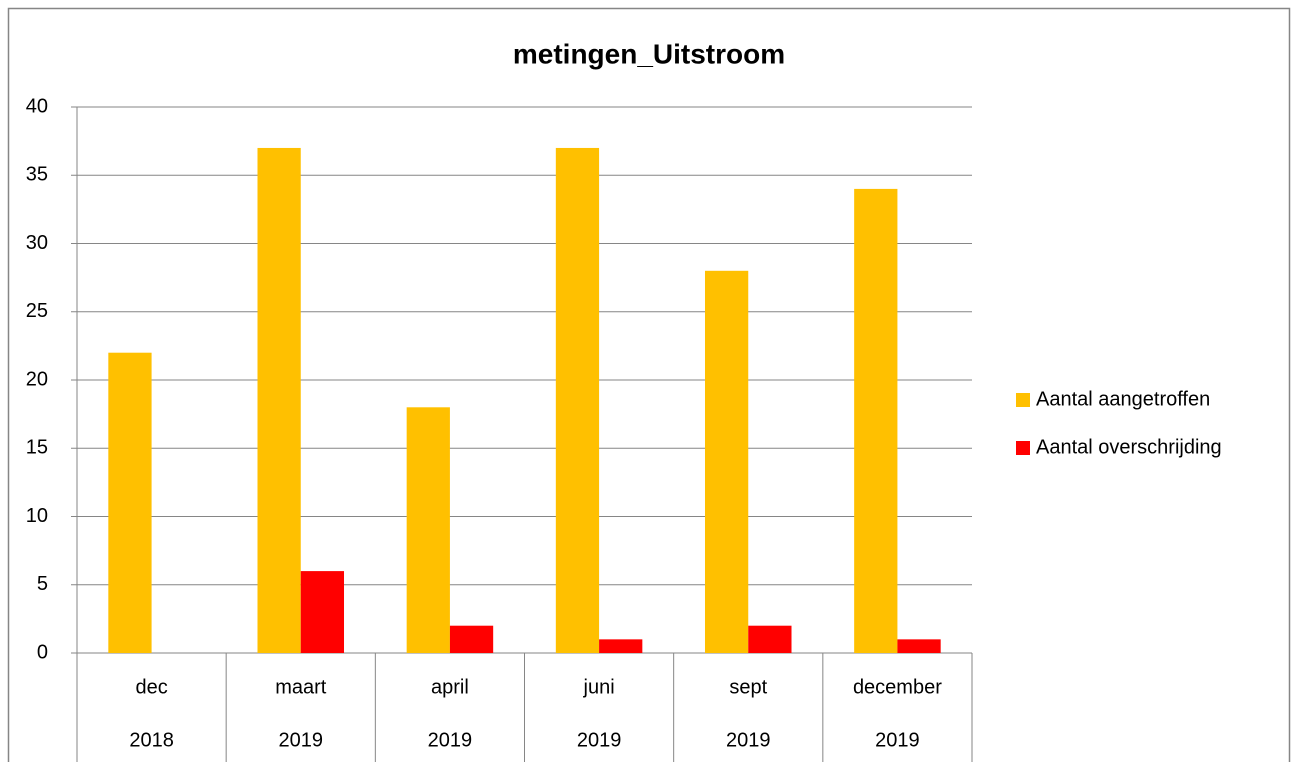 This screenshot has width=1298, height=762. Describe the element at coordinates (37, 311) in the screenshot. I see `y-tick-label: 25` at that location.